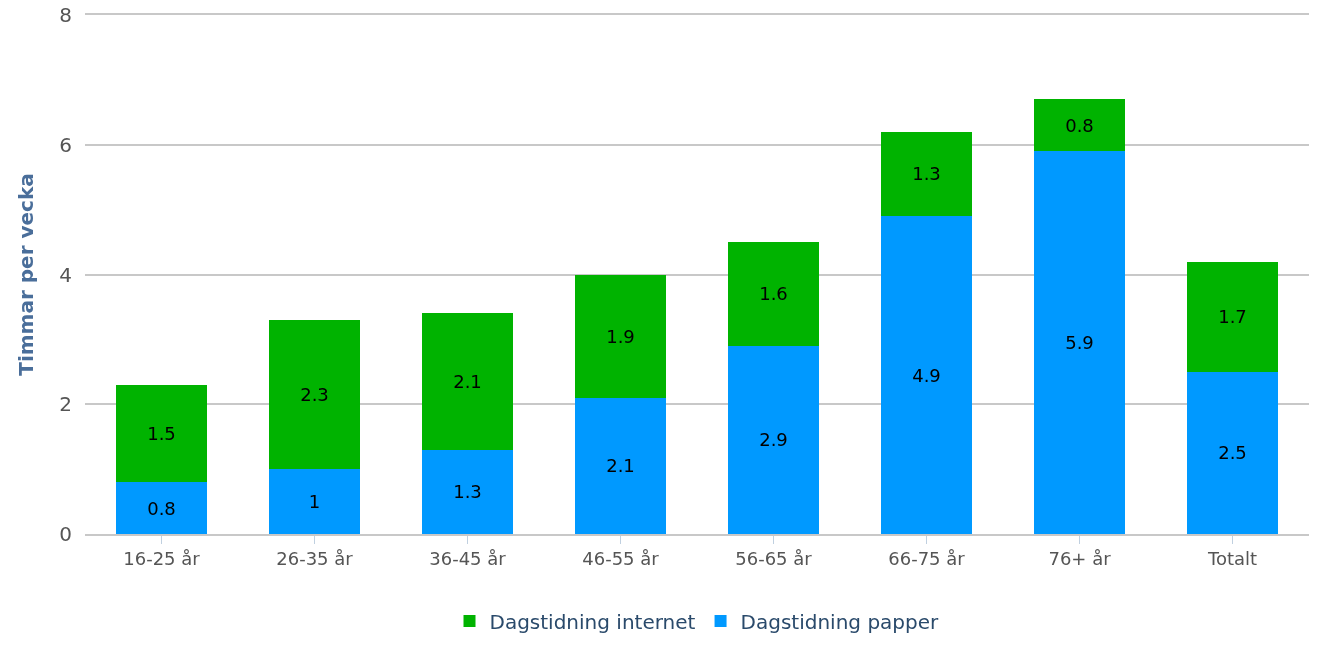 Image resolution: width=1329 pixels, height=652 pixels. Describe the element at coordinates (162, 559) in the screenshot. I see `x-tick-label: 16-25 år` at that location.